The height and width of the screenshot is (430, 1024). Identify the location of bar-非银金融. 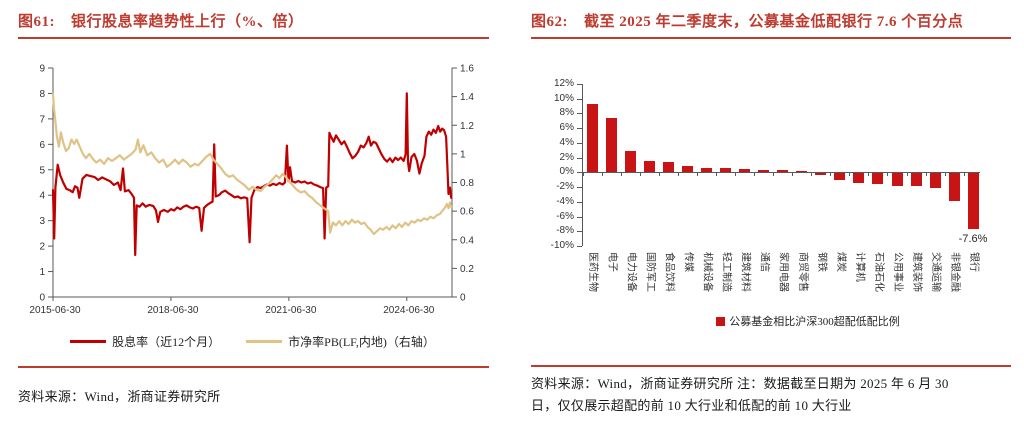
(954, 187).